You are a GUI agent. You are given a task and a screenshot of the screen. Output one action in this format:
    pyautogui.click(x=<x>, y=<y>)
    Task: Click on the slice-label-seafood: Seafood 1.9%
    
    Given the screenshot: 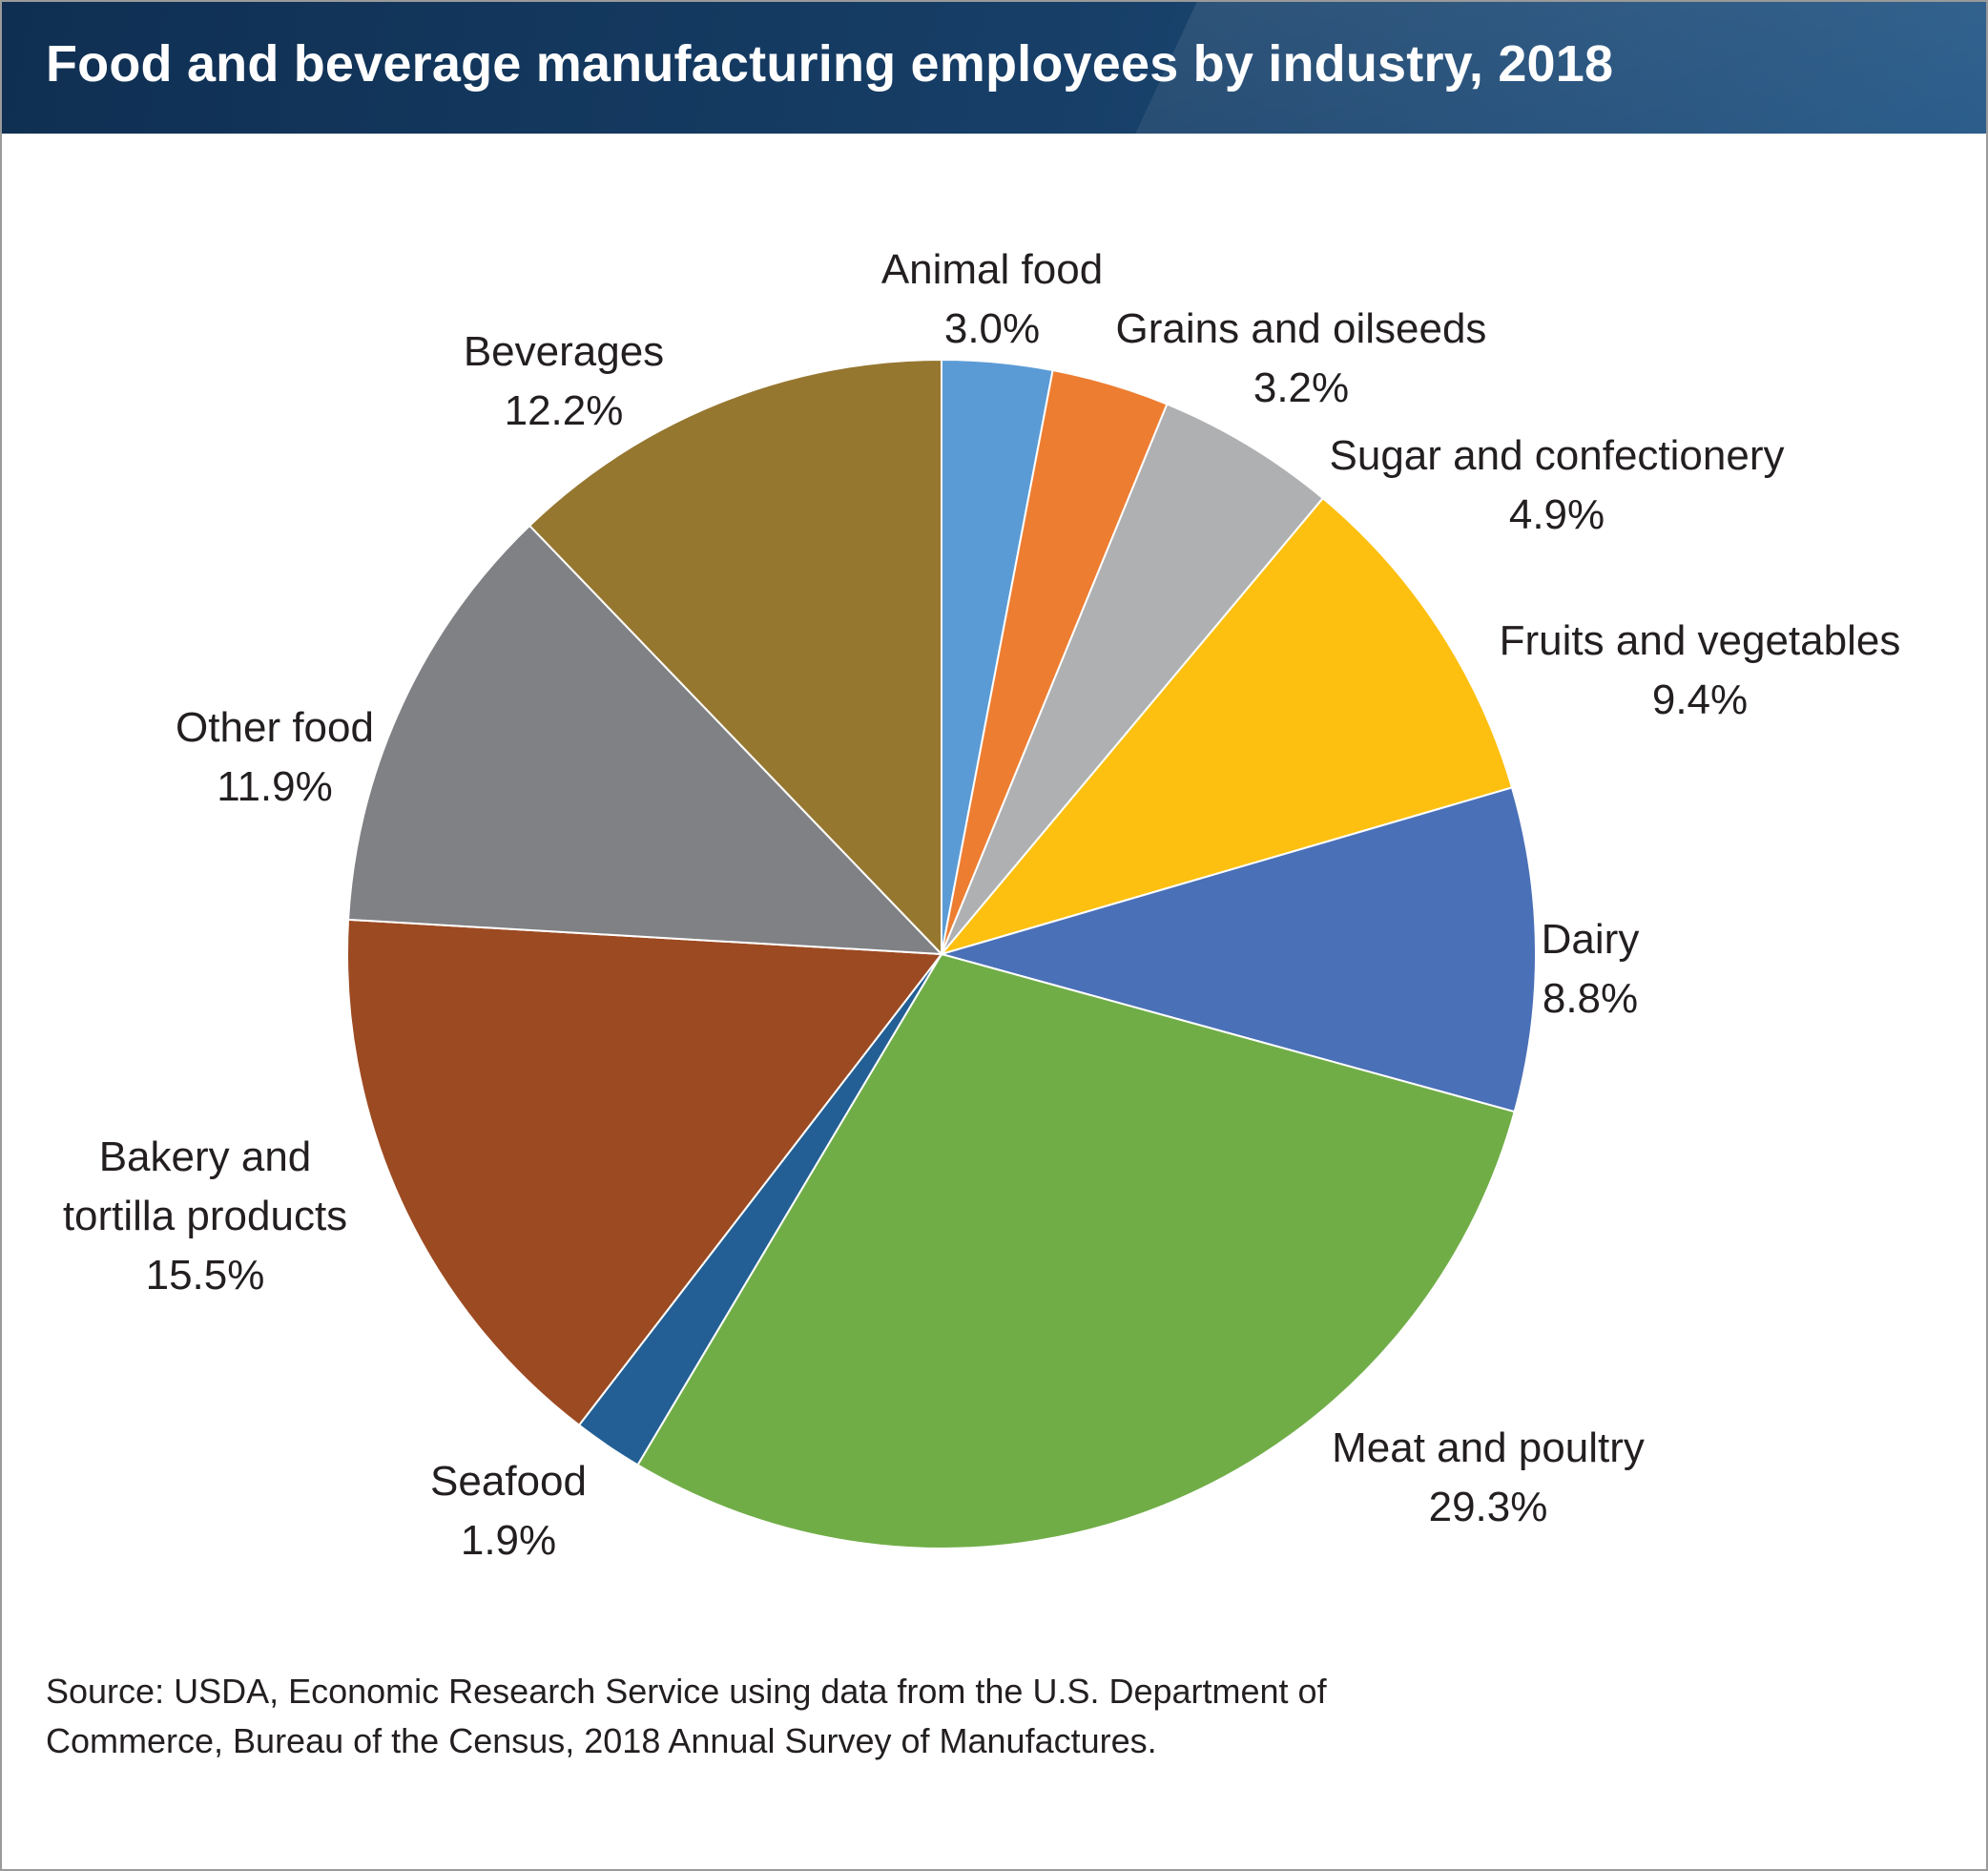 What is the action you would take?
    pyautogui.click(x=509, y=1511)
    